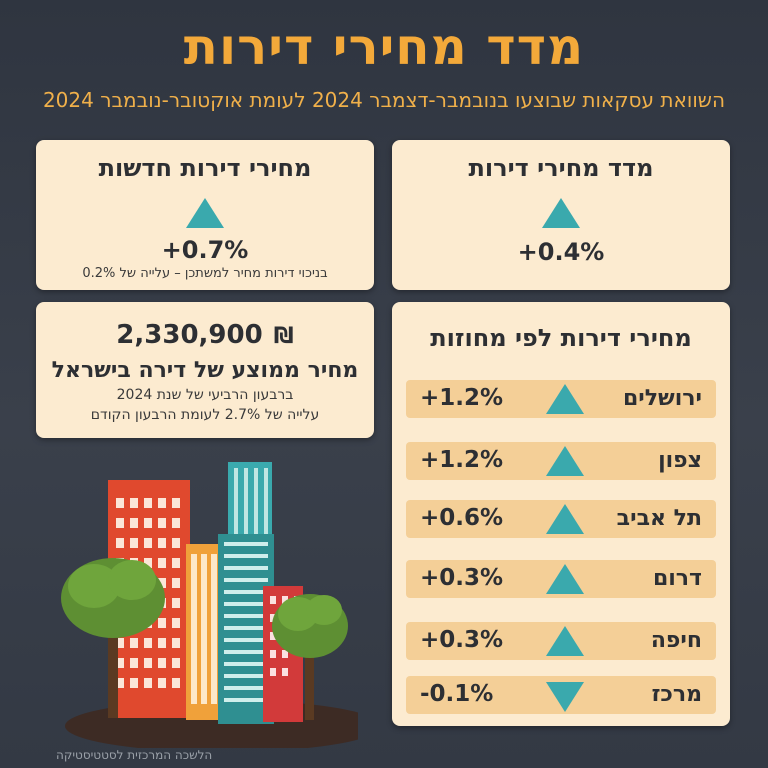 This screenshot has width=768, height=768. I want to click on region-row: דרום +0.3%, so click(561, 579).